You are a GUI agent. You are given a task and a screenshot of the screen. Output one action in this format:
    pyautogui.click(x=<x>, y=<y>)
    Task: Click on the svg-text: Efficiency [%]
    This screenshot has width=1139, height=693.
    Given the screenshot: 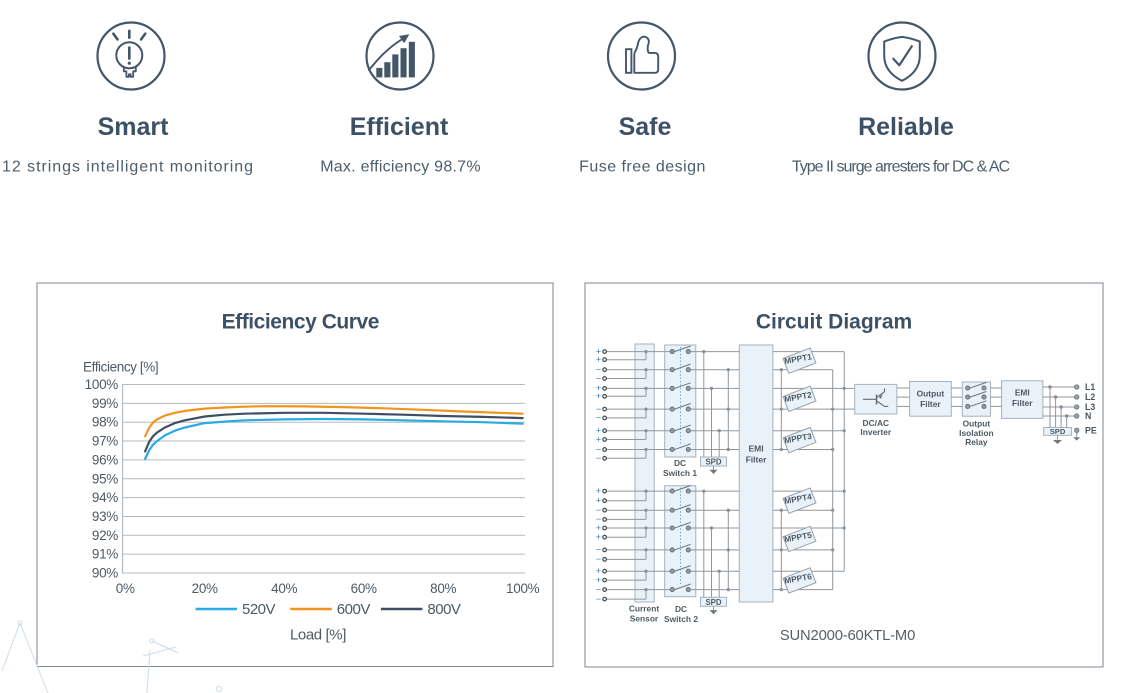 What is the action you would take?
    pyautogui.click(x=120, y=367)
    